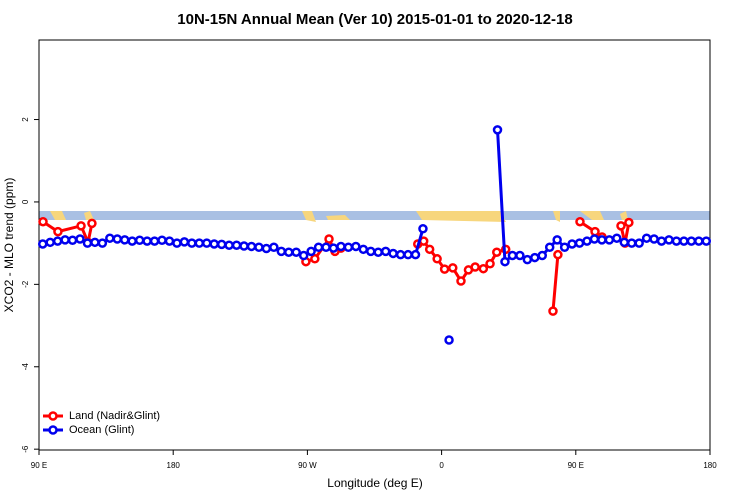 This screenshot has height=500, width=750. Describe the element at coordinates (374, 215) in the screenshot. I see `ocean-strip` at that location.